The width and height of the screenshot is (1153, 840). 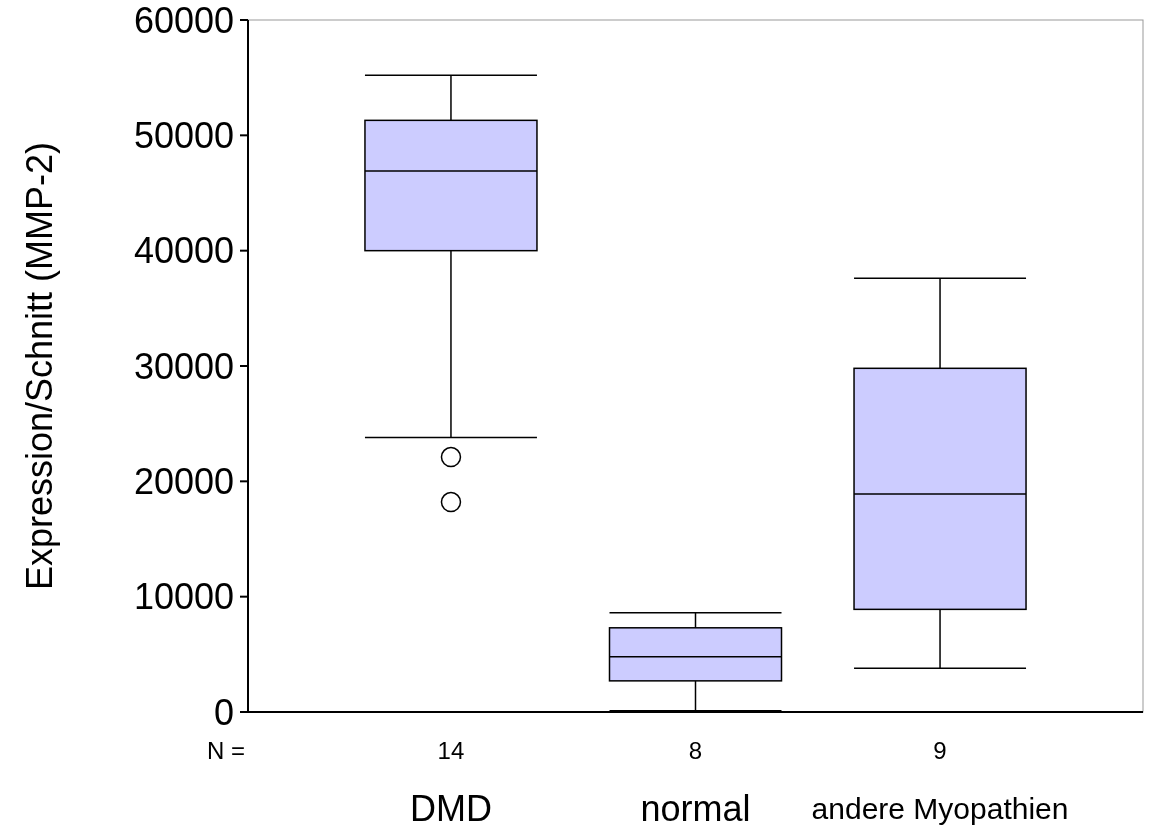 I want to click on y-tick-label: 10000, so click(x=183, y=597).